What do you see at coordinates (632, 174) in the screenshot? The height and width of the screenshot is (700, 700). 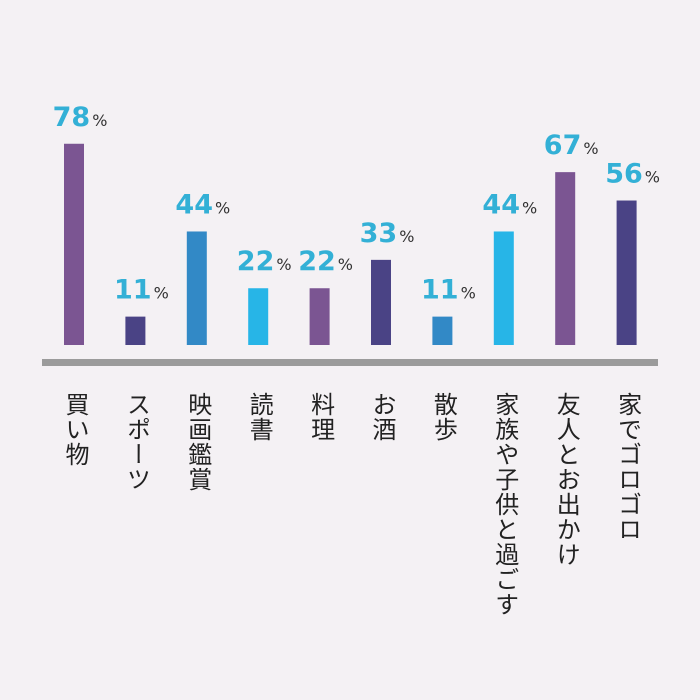 I see `value-label-9: 56%` at bounding box center [632, 174].